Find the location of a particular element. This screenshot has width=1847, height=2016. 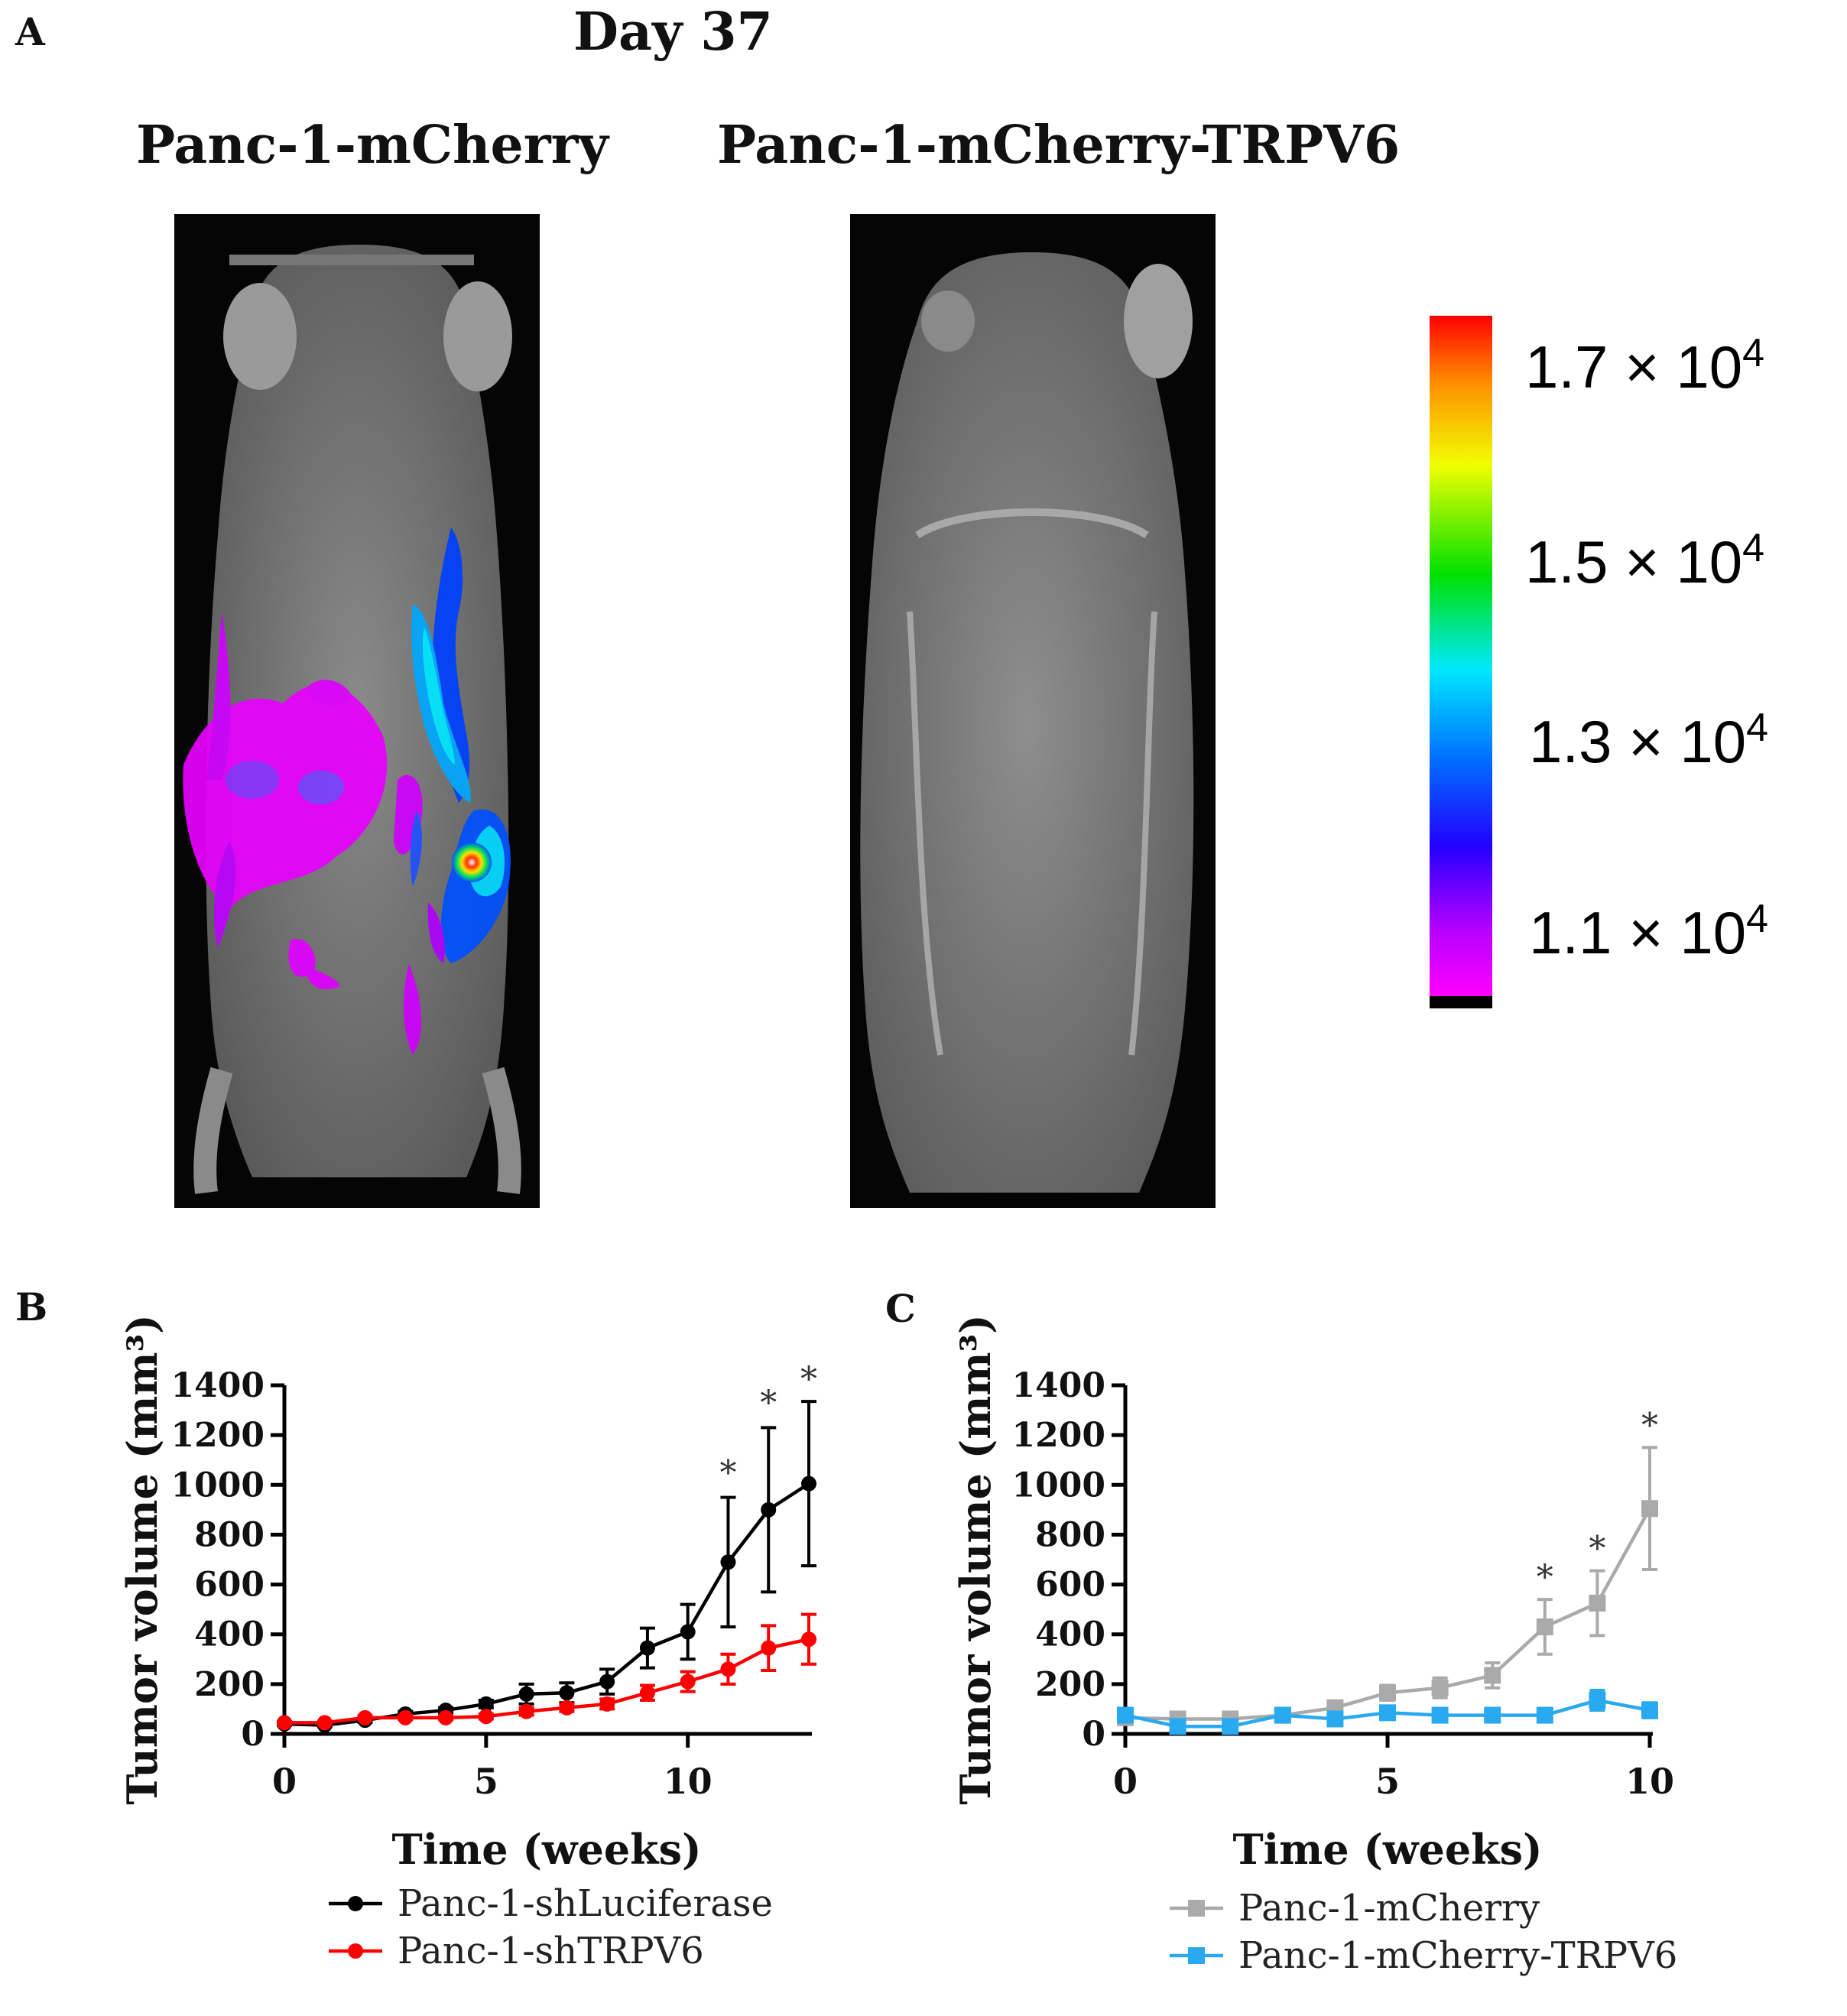

chart-b-y-tick-label: 200 is located at coordinates (229, 1685).